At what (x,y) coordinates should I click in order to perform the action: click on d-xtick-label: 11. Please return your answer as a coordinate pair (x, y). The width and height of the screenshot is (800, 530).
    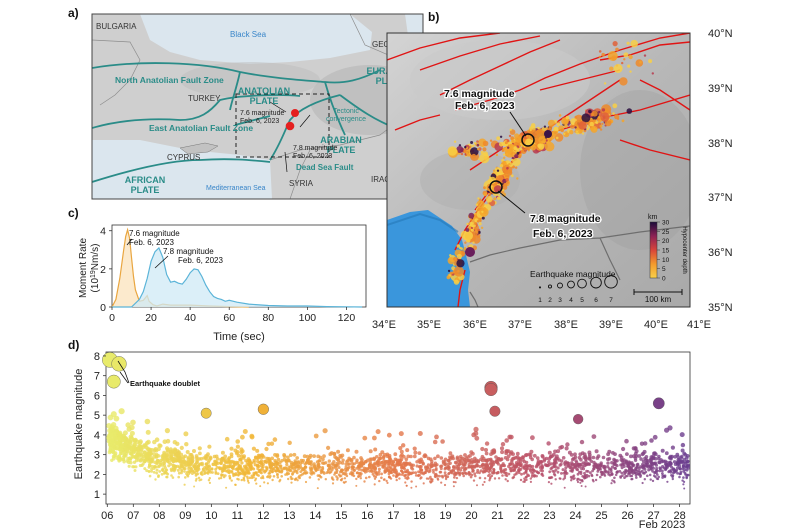
    Looking at the image, I should click on (237, 516).